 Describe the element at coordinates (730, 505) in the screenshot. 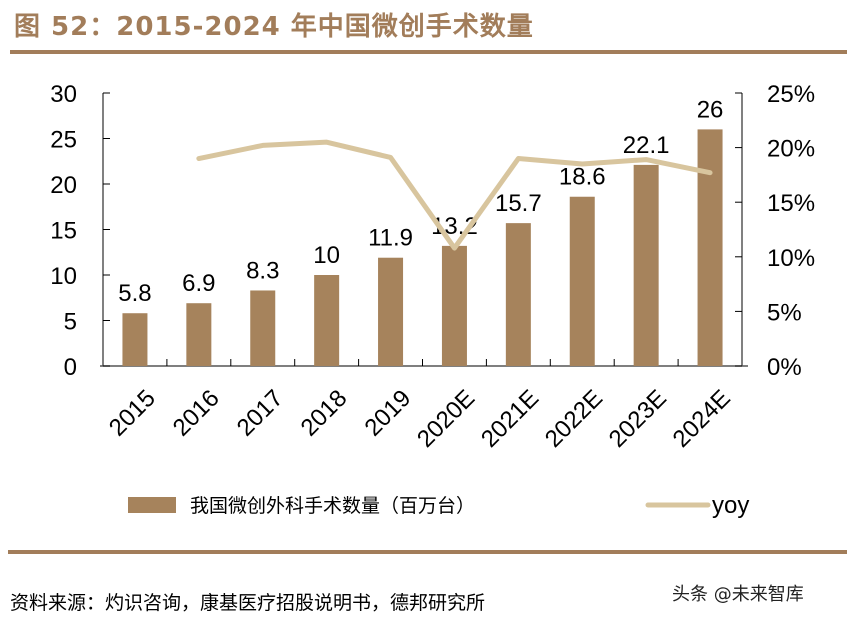

I see `legend-line-label: yoy` at that location.